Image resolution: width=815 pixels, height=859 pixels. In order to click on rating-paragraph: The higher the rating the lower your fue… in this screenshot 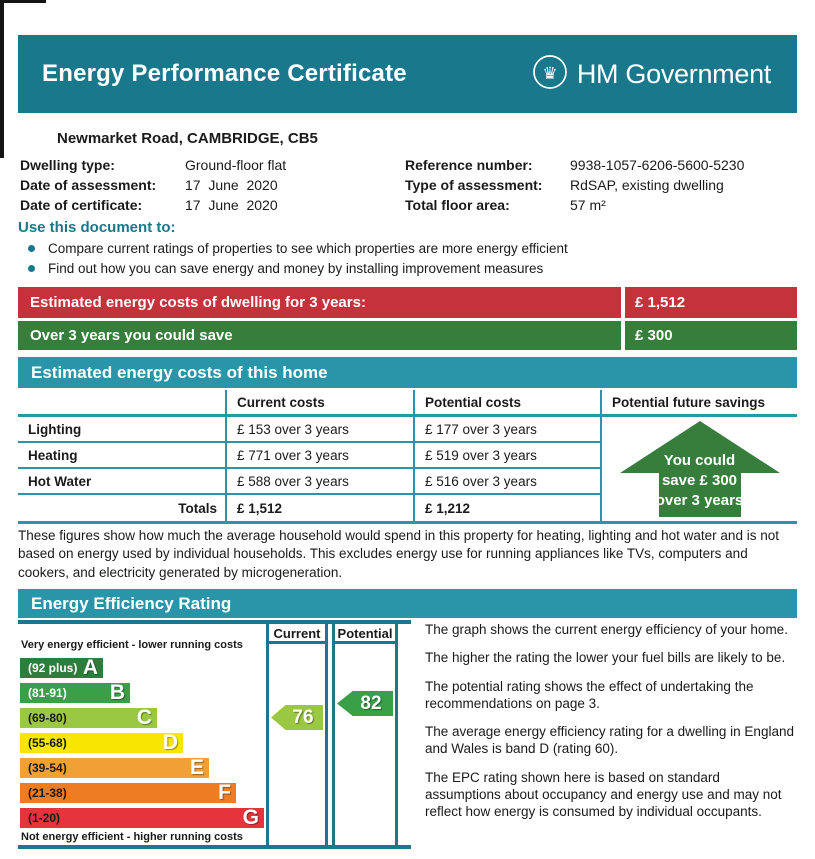, I will do `click(605, 658)`.